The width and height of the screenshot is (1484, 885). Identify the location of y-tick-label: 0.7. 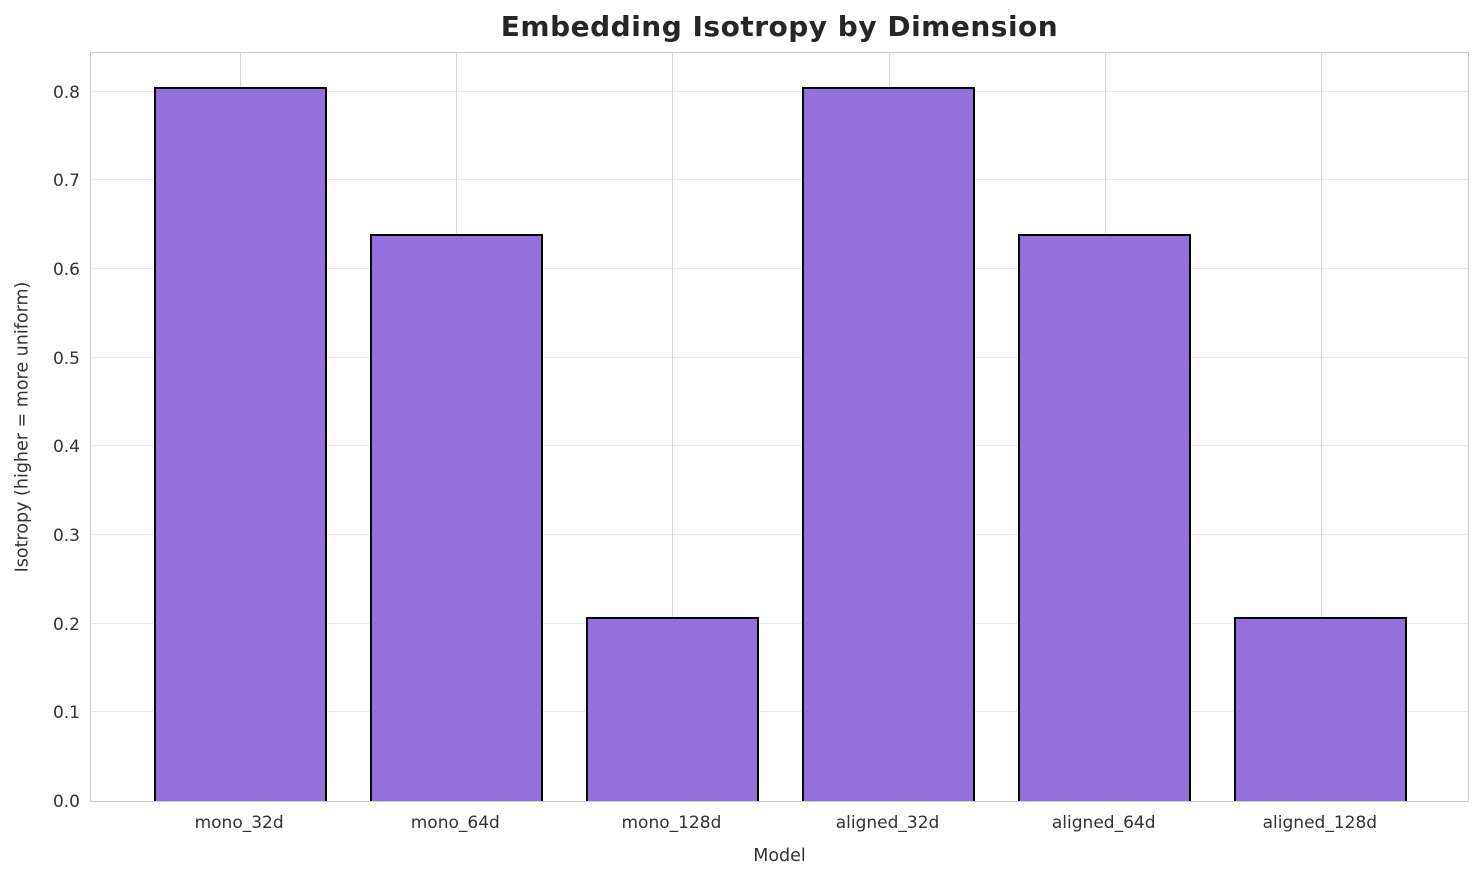
(66, 181).